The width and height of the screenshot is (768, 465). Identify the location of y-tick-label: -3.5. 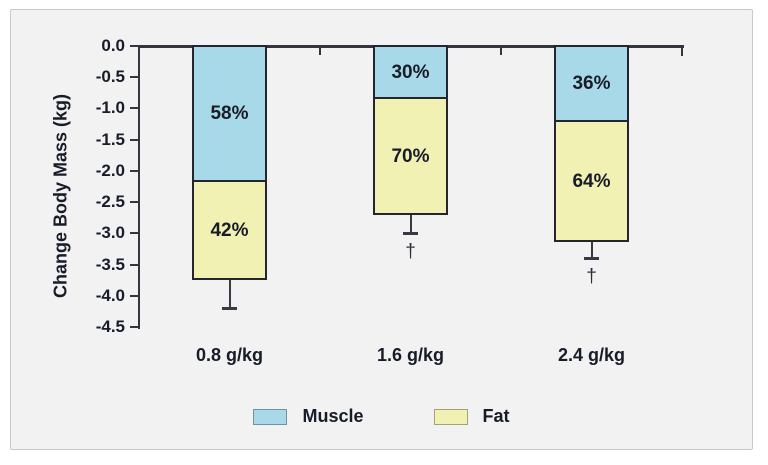
(110, 264).